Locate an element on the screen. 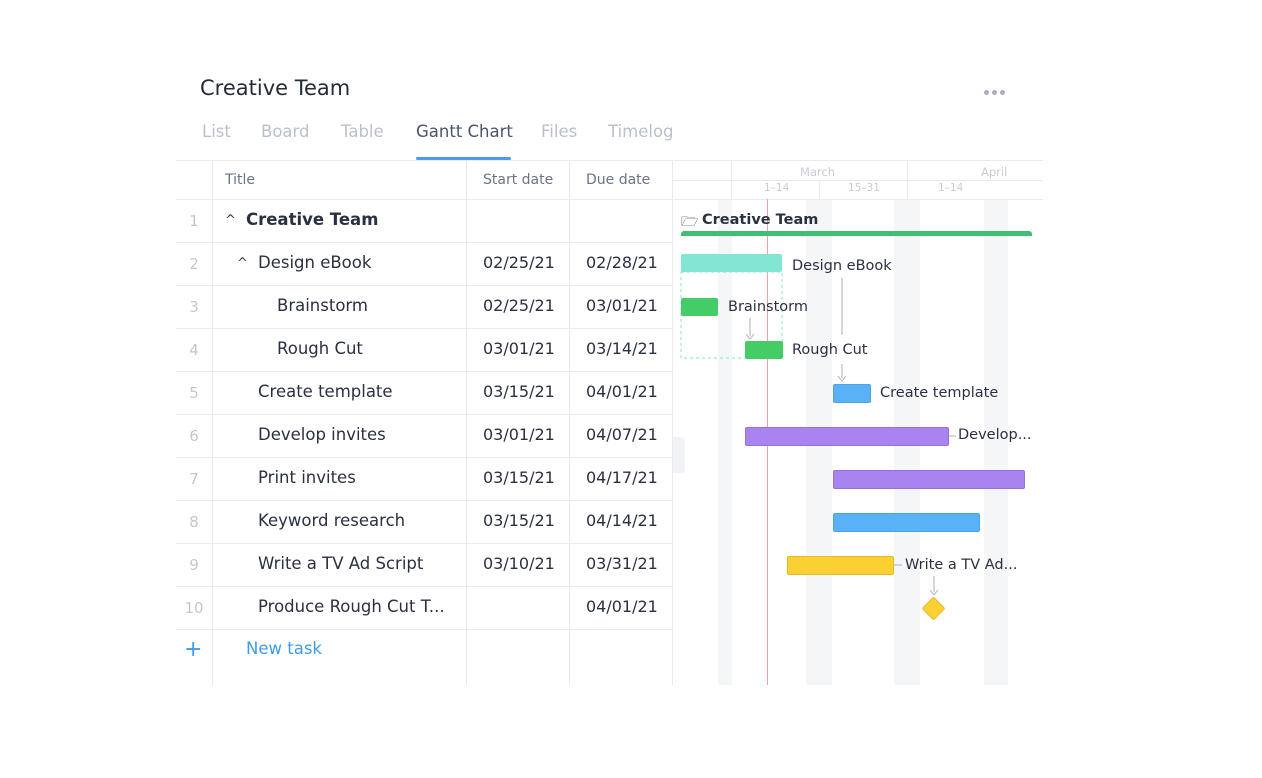 This screenshot has width=1262, height=778. due-date-cell: 03/31/21 is located at coordinates (622, 563).